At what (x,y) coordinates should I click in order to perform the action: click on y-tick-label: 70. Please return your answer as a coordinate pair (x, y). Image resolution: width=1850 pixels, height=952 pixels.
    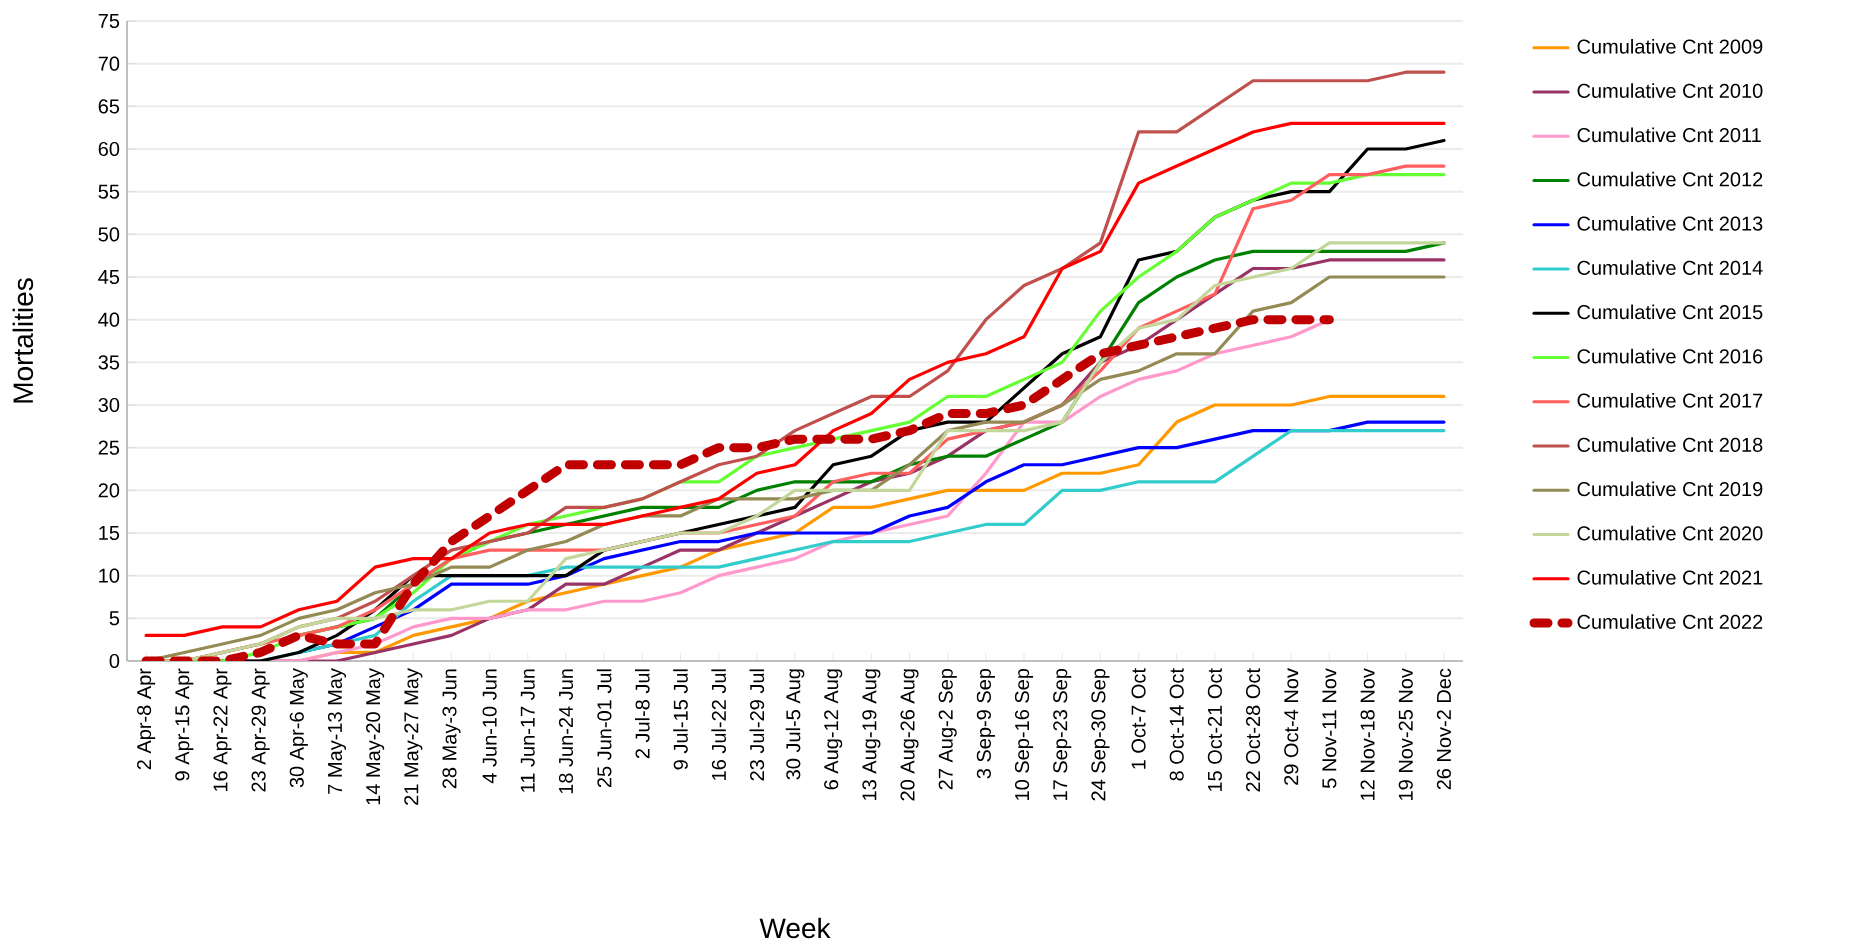
    Looking at the image, I should click on (109, 63).